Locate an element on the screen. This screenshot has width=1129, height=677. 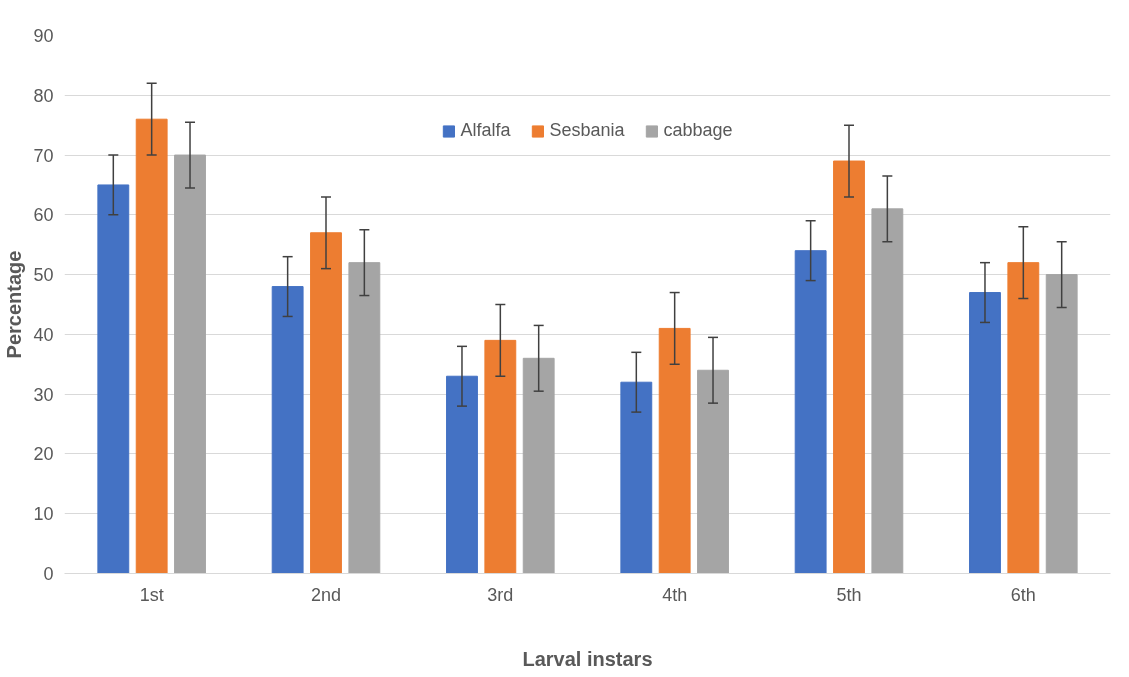
legend-label: Alfalfa is located at coordinates (485, 130).